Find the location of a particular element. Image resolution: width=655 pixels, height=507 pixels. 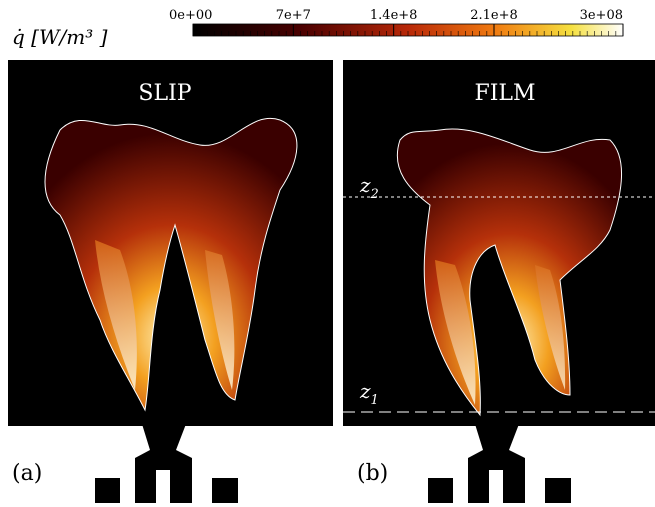

colorbar-tick-label: 7e+7 is located at coordinates (293, 15).